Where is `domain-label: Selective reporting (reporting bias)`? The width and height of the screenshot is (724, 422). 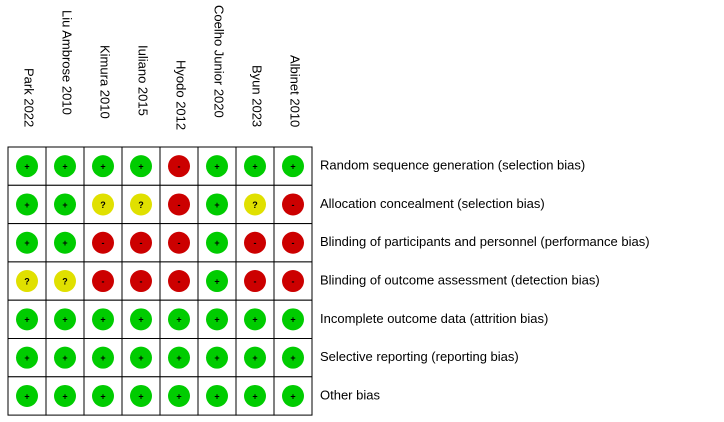 domain-label: Selective reporting (reporting bias) is located at coordinates (419, 356).